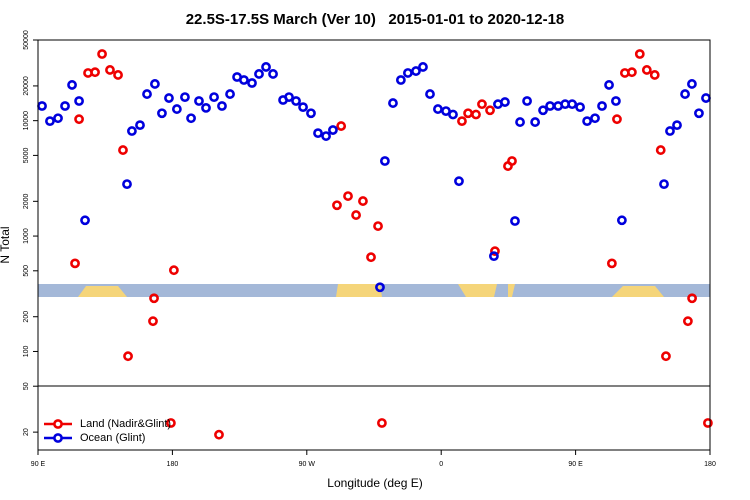 The height and width of the screenshot is (500, 750). What do you see at coordinates (26, 40) in the screenshot?
I see `y-tick-label: 50000` at bounding box center [26, 40].